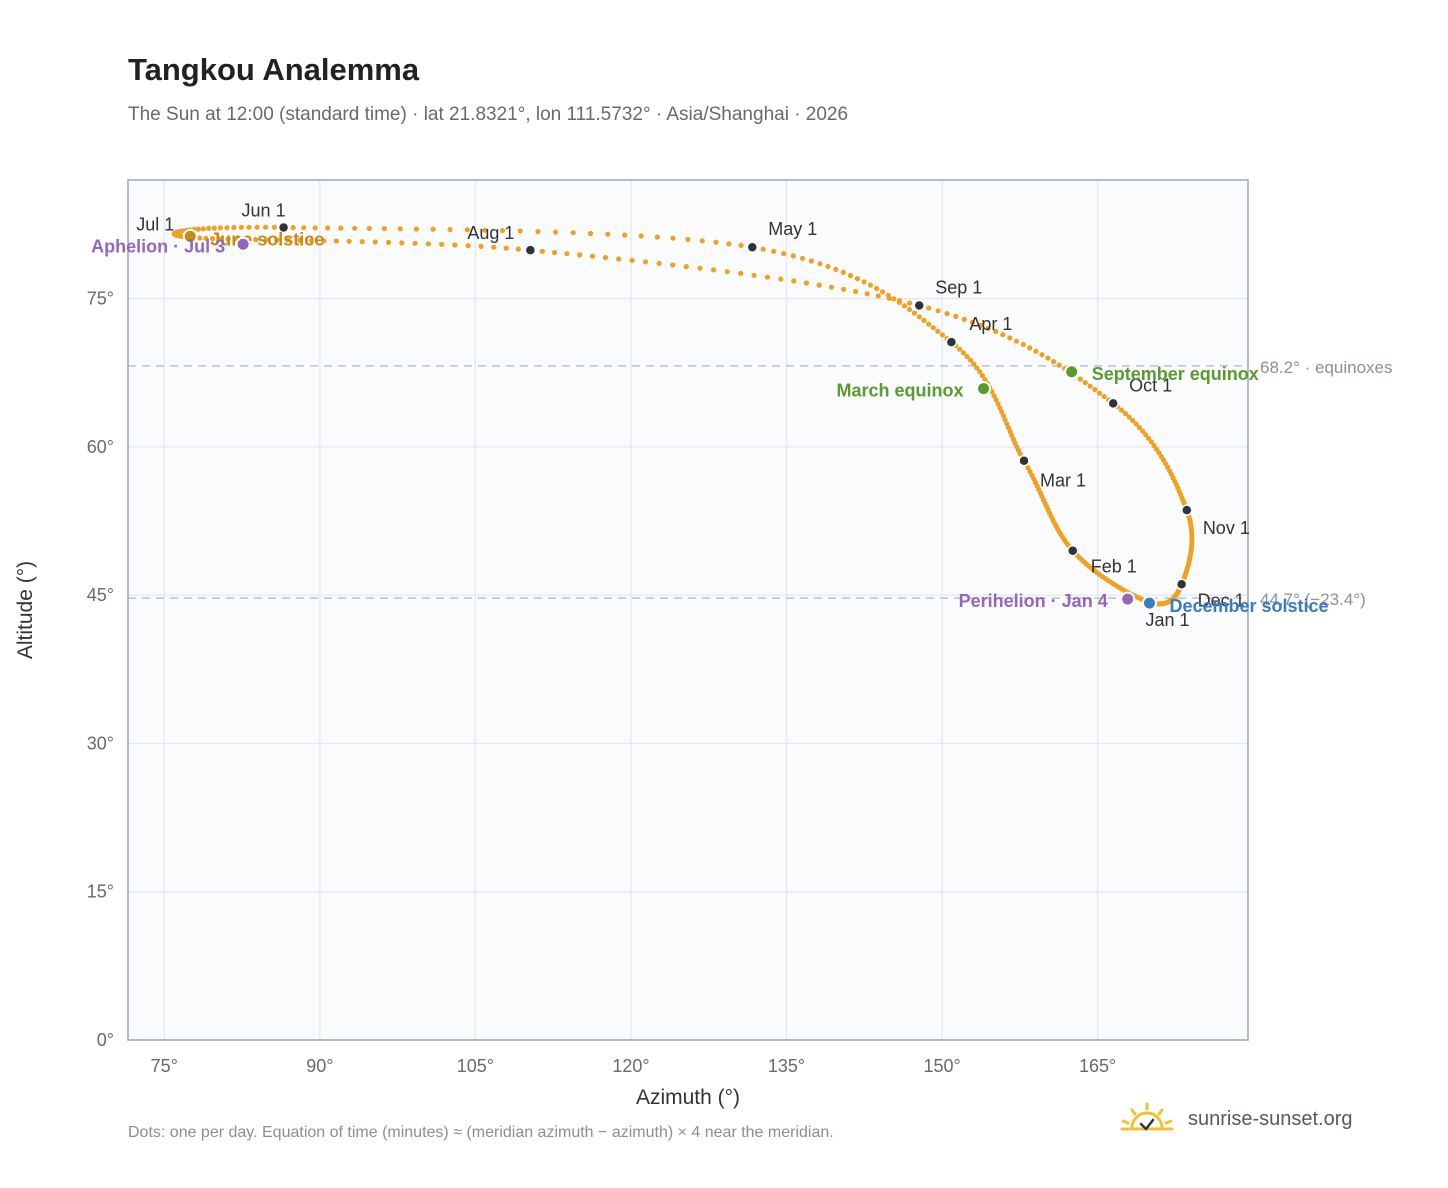  What do you see at coordinates (1221, 600) in the screenshot?
I see `month-label: Dec 1` at bounding box center [1221, 600].